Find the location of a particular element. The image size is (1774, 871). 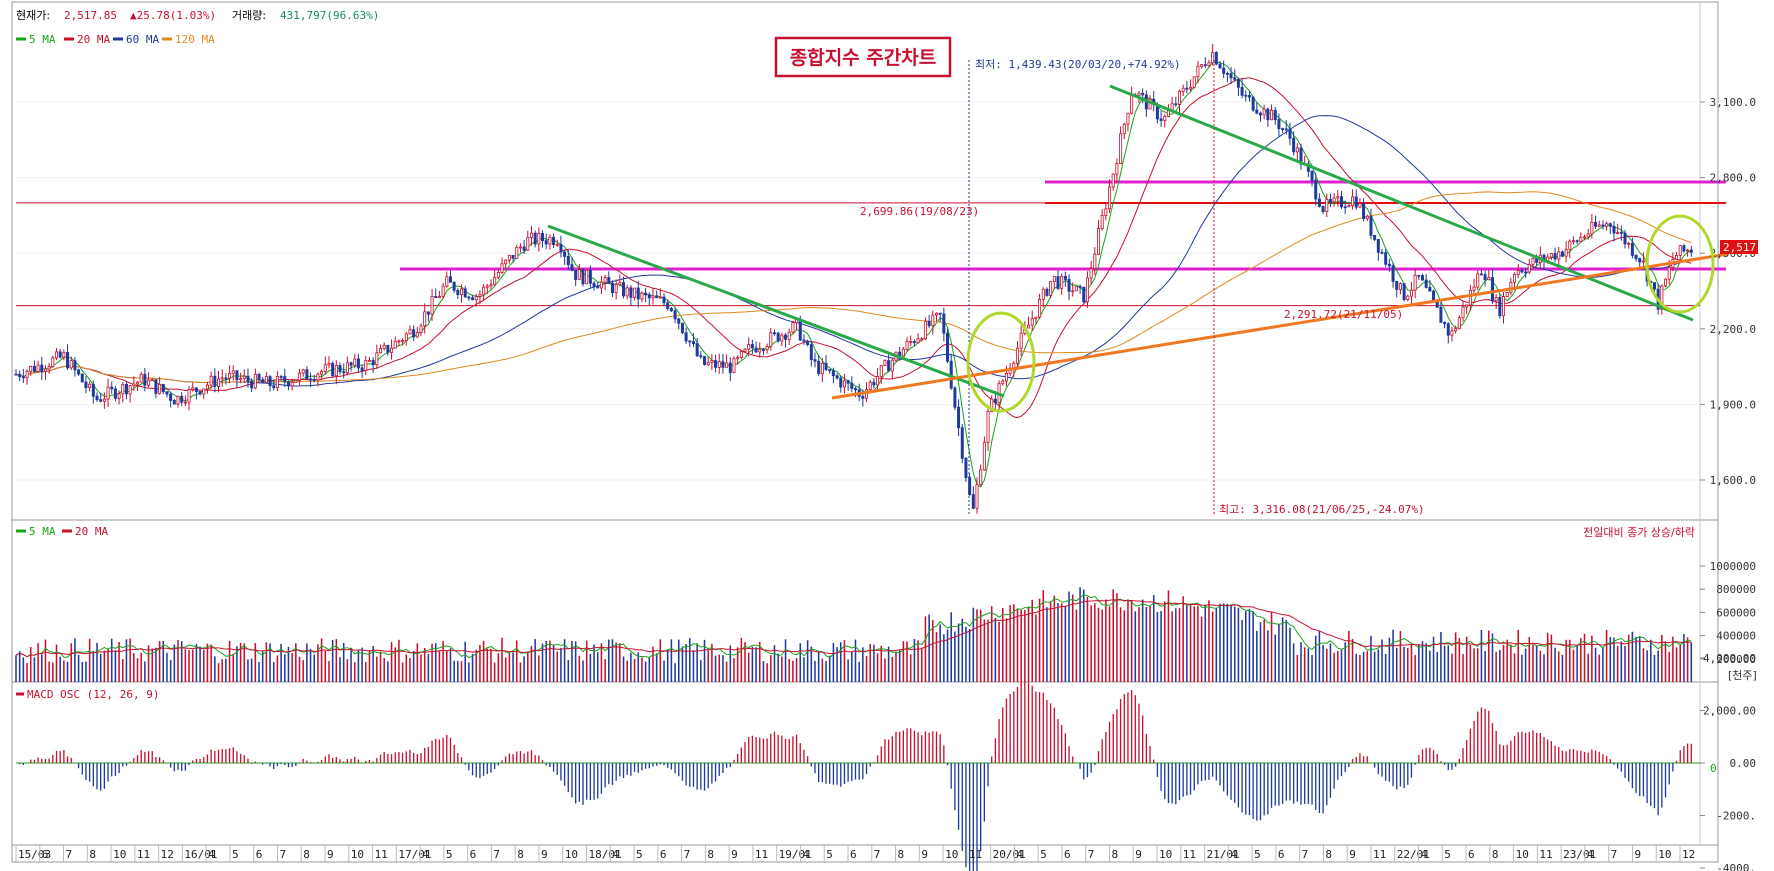

volume-ma20 is located at coordinates (853, 628).